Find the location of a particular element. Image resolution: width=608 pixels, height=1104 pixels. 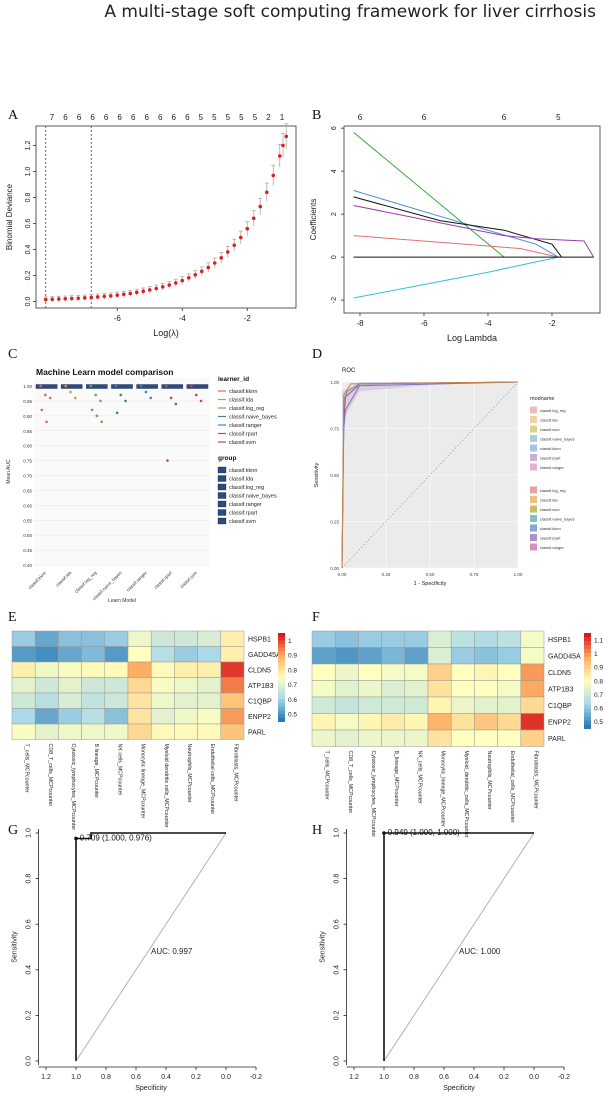

legend-label-group: classif.naive_bayes is located at coordinates (253, 497).